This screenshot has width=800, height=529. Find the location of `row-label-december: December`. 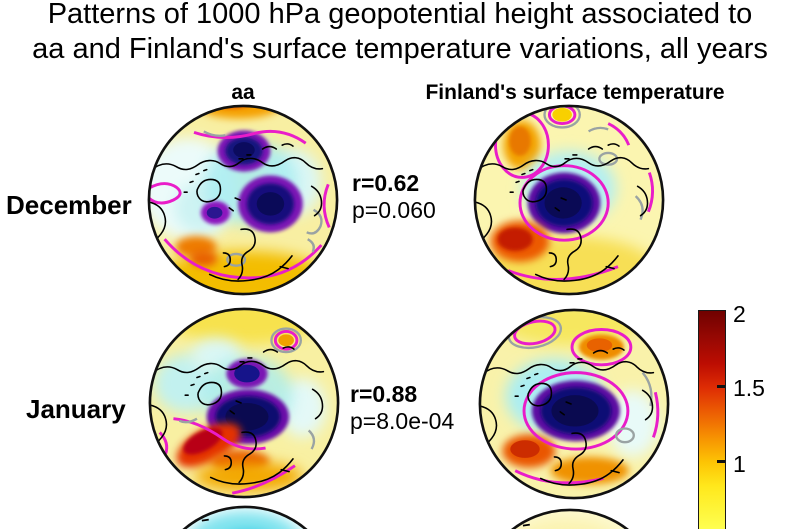

row-label-december: December is located at coordinates (69, 205).